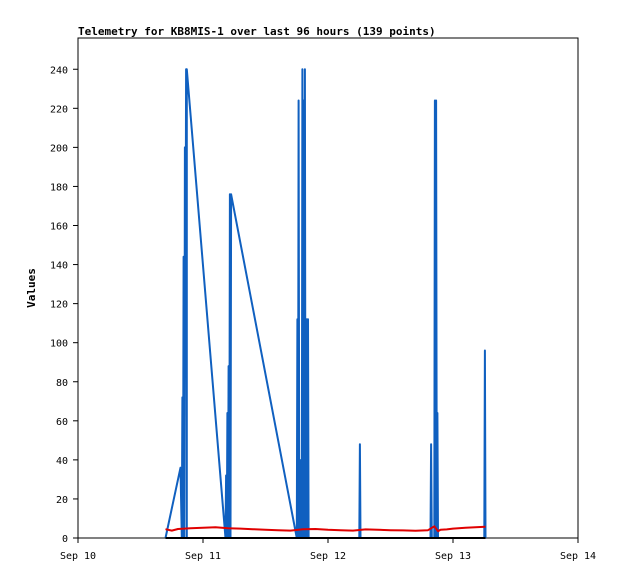  Describe the element at coordinates (203, 556) in the screenshot. I see `x-tick-label: Sep 11` at that location.